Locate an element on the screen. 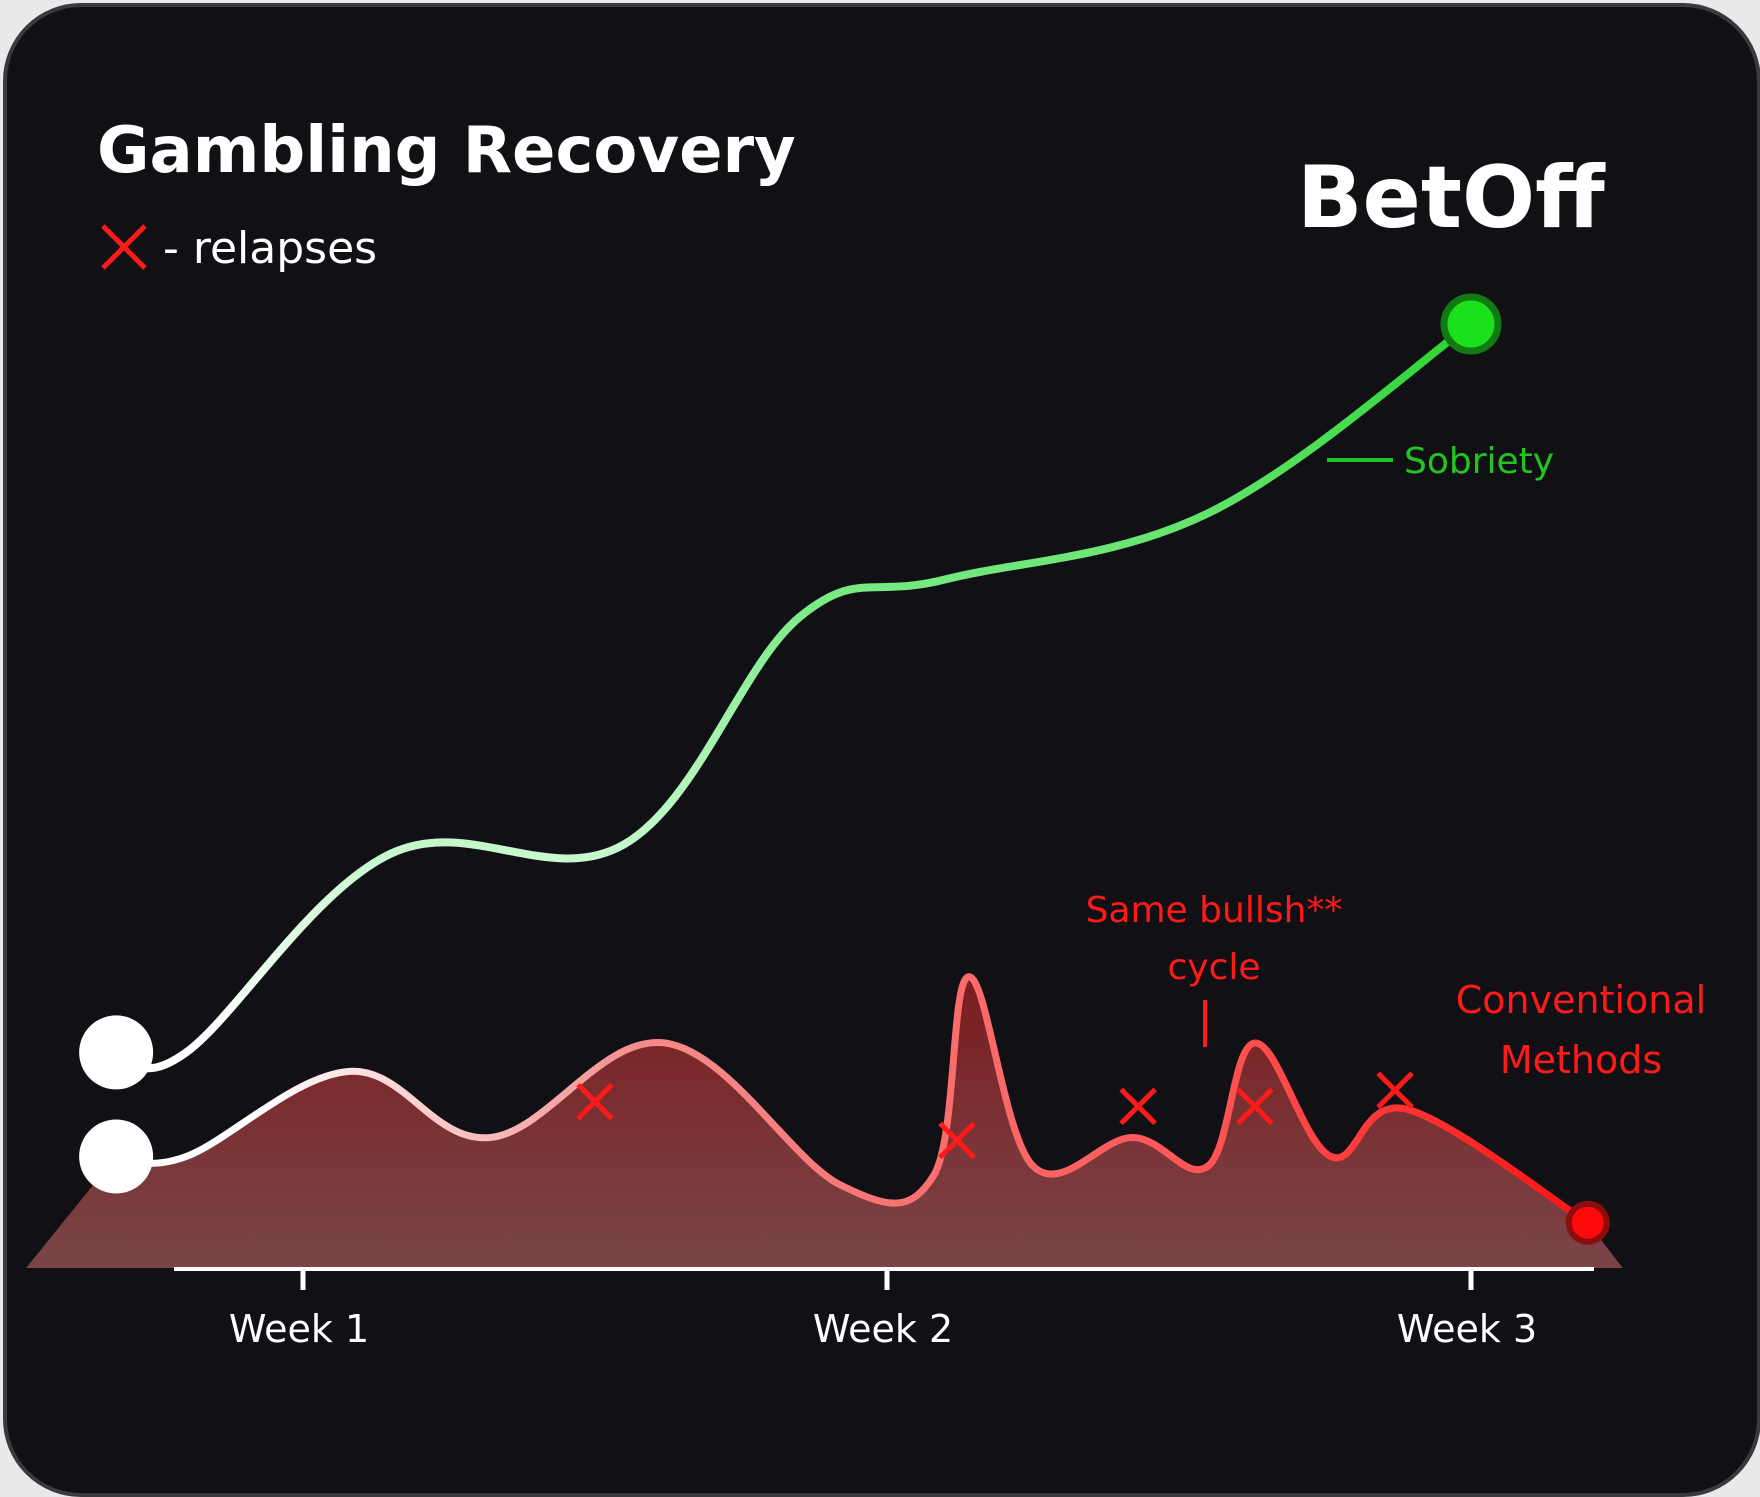 This screenshot has height=1497, width=1760. legend-relapses: - relapses is located at coordinates (270, 248).